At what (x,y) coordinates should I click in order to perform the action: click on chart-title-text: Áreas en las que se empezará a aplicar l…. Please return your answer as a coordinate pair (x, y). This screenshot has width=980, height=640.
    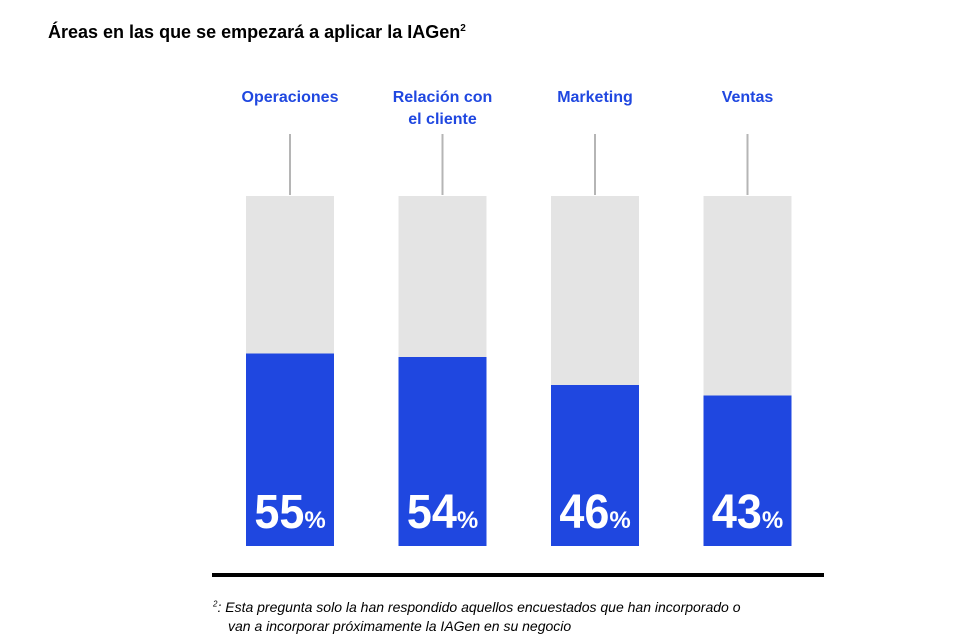
    Looking at the image, I should click on (254, 32).